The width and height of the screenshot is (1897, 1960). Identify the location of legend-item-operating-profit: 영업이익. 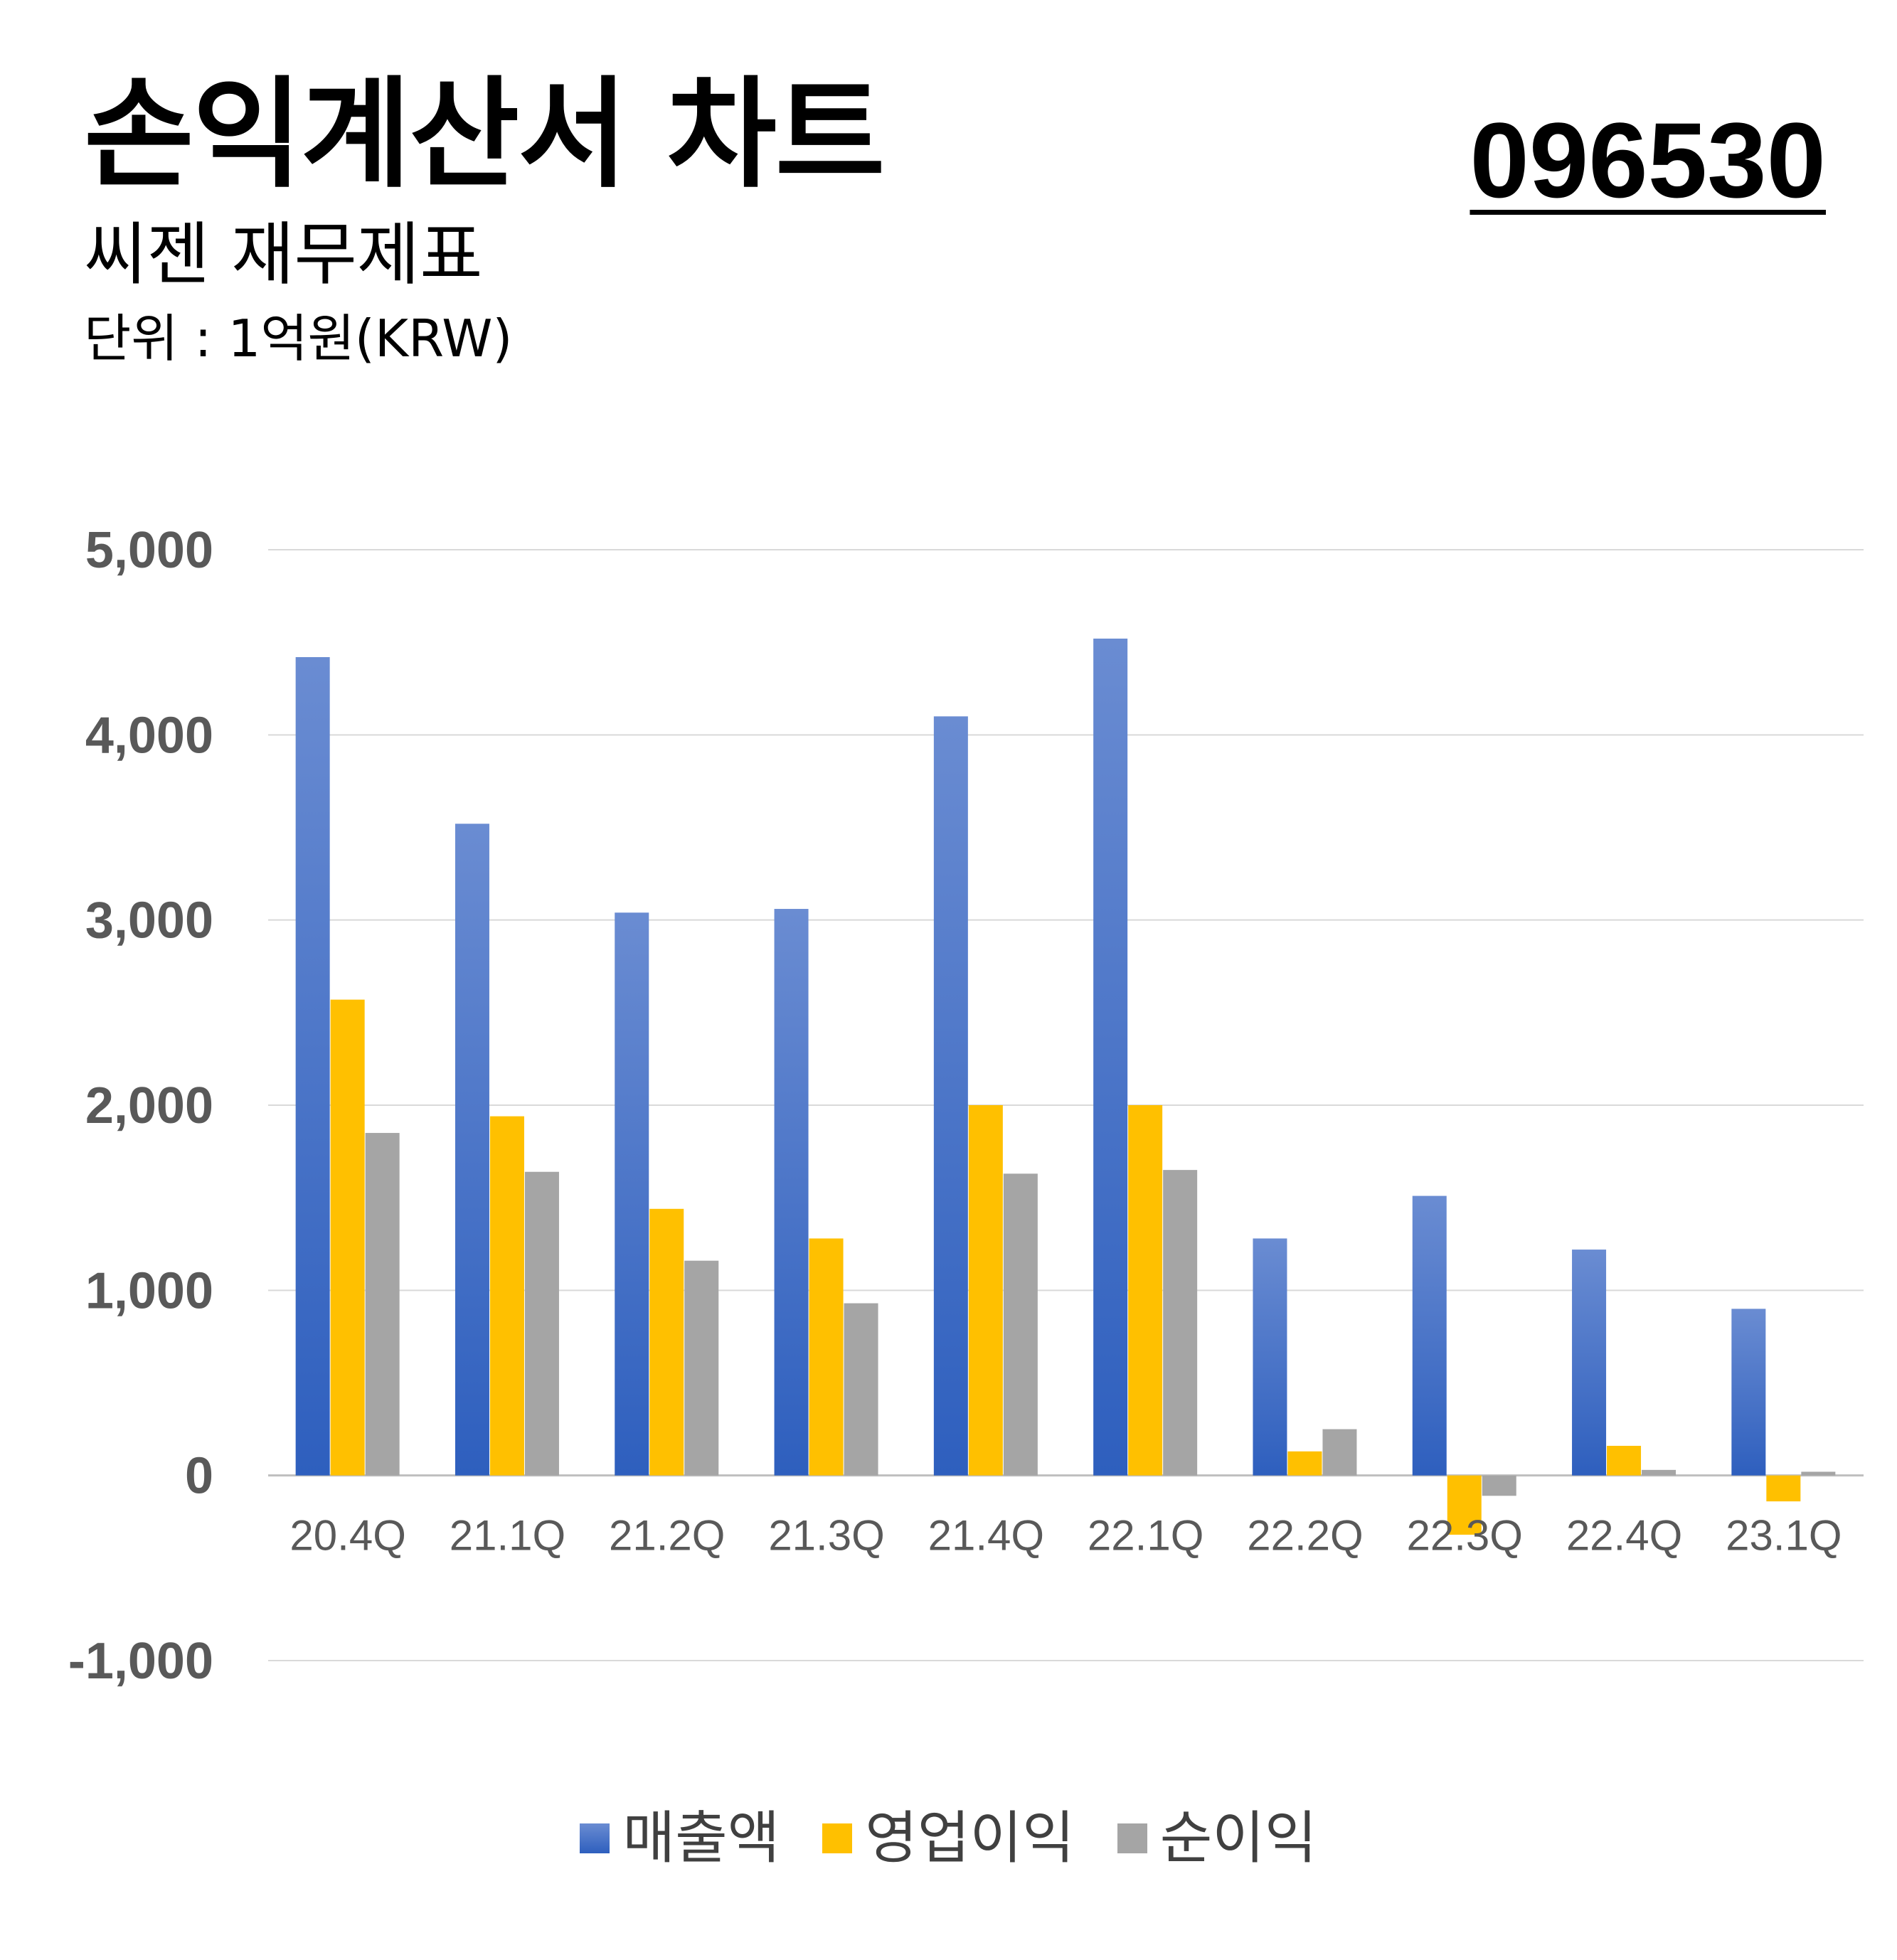
(948, 1838).